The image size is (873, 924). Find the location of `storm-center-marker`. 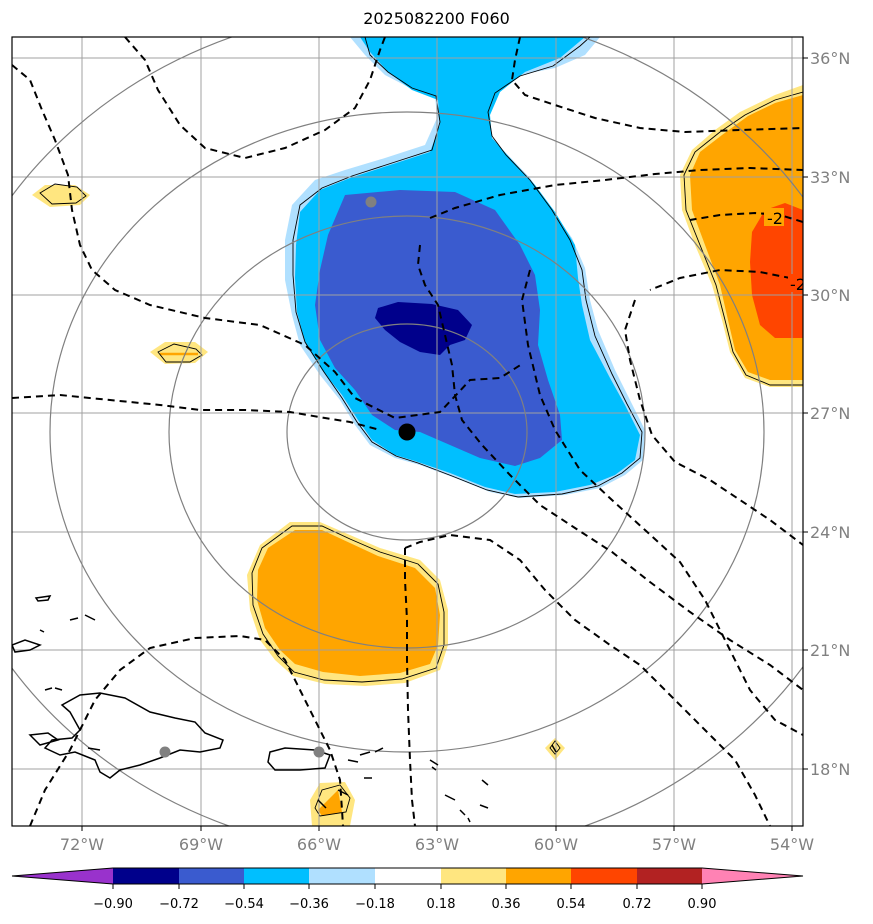

storm-center-marker is located at coordinates (407, 432).